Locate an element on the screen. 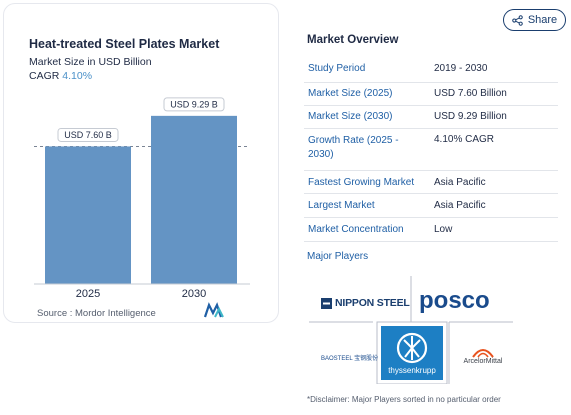 The image size is (571, 415). baosteel-logo: BAOSTEEL 宝钢股份 is located at coordinates (349, 357).